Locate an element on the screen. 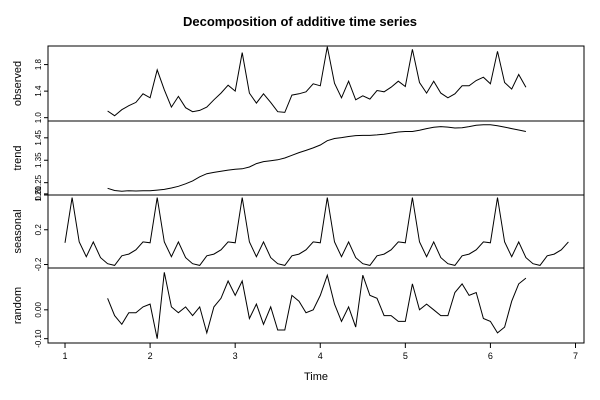 This screenshot has height=400, width=600. y-tick-label: 1.35 is located at coordinates (38, 160).